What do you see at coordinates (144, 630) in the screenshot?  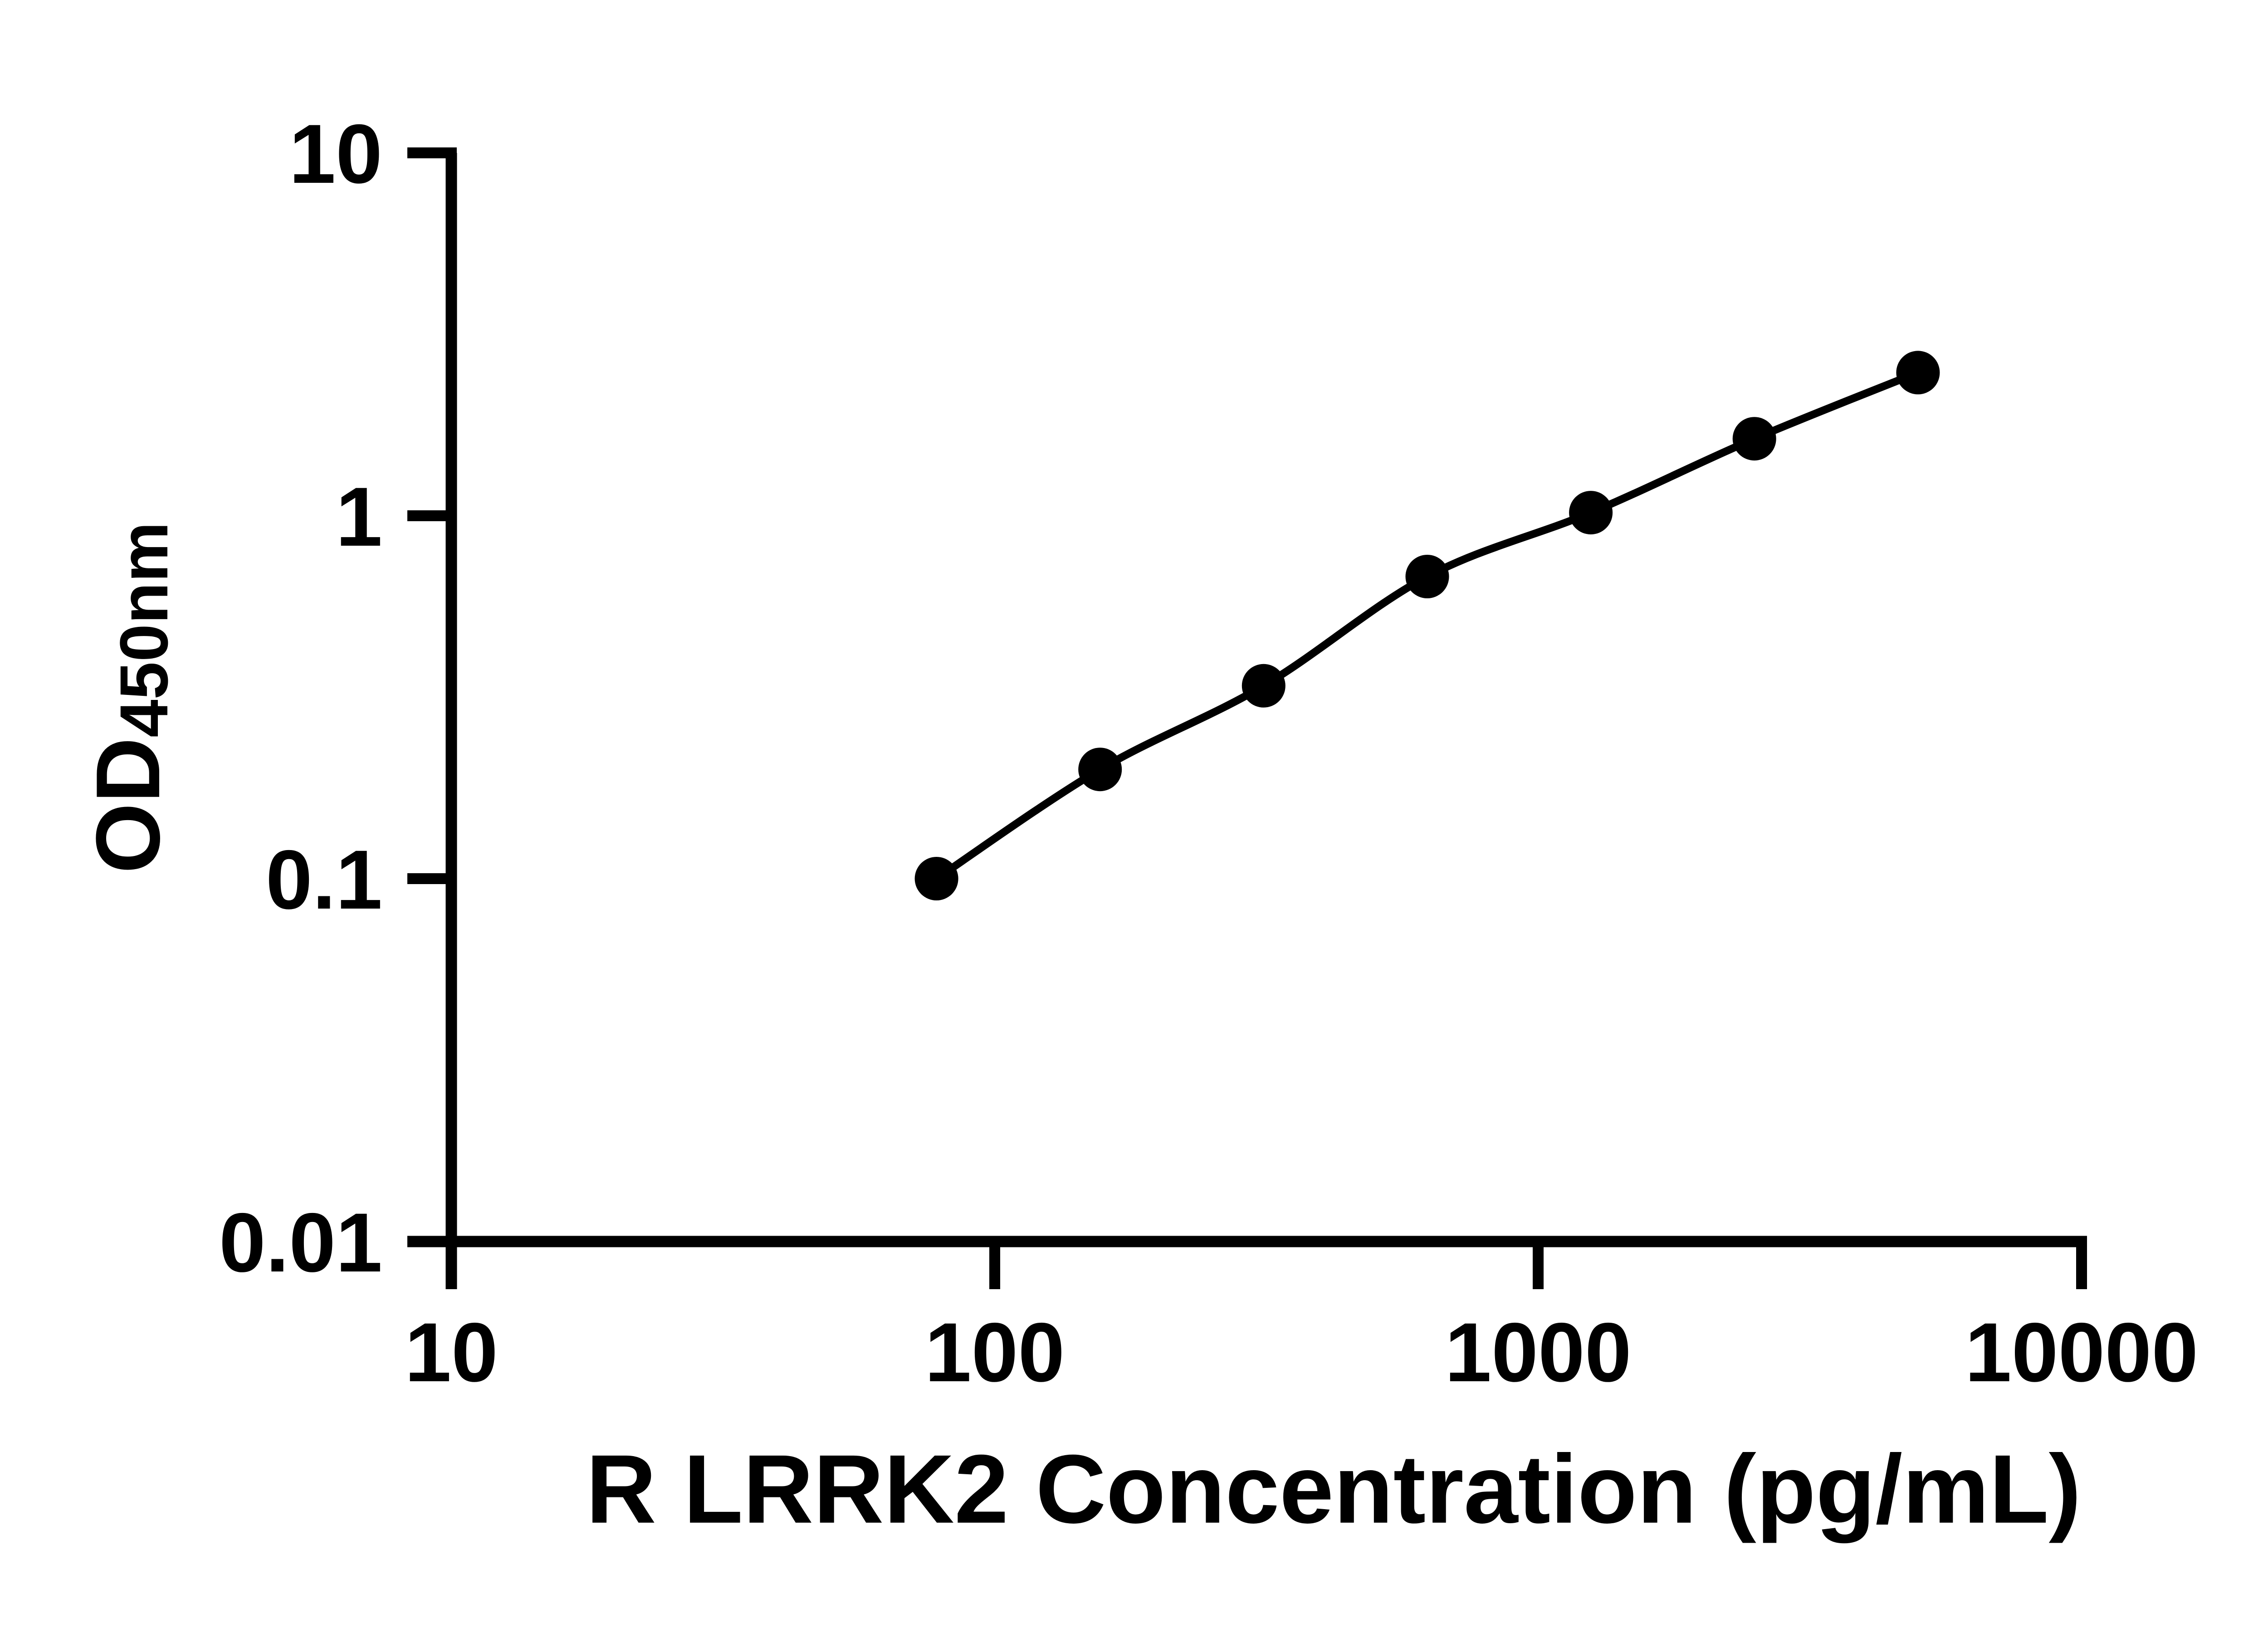 I see `y-axis-title-subscript: 450nm` at bounding box center [144, 630].